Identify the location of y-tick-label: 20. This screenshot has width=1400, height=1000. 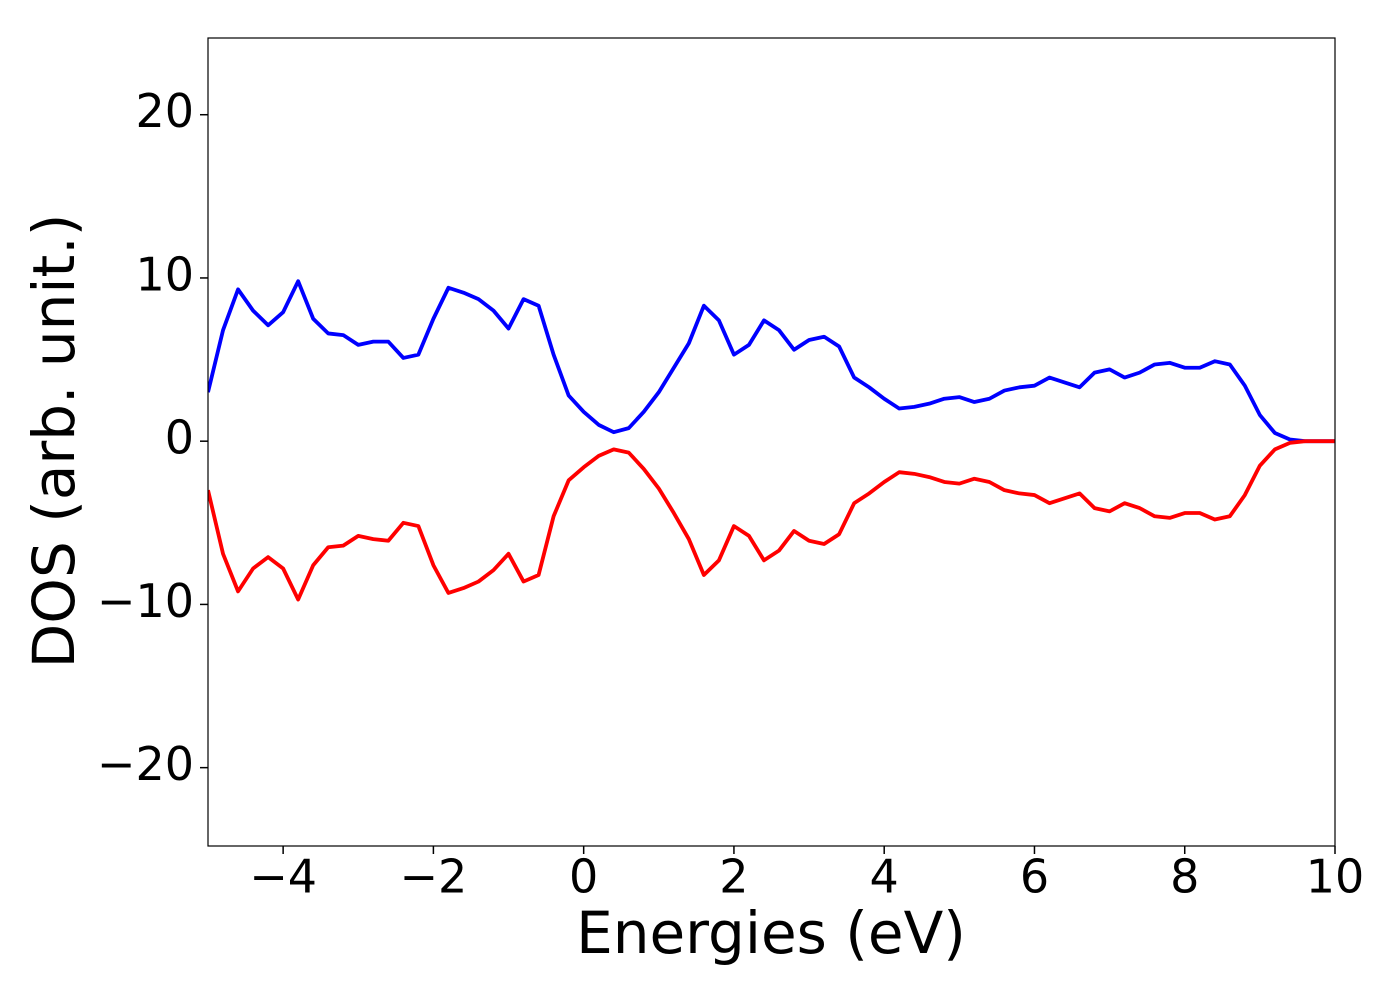
(164, 111).